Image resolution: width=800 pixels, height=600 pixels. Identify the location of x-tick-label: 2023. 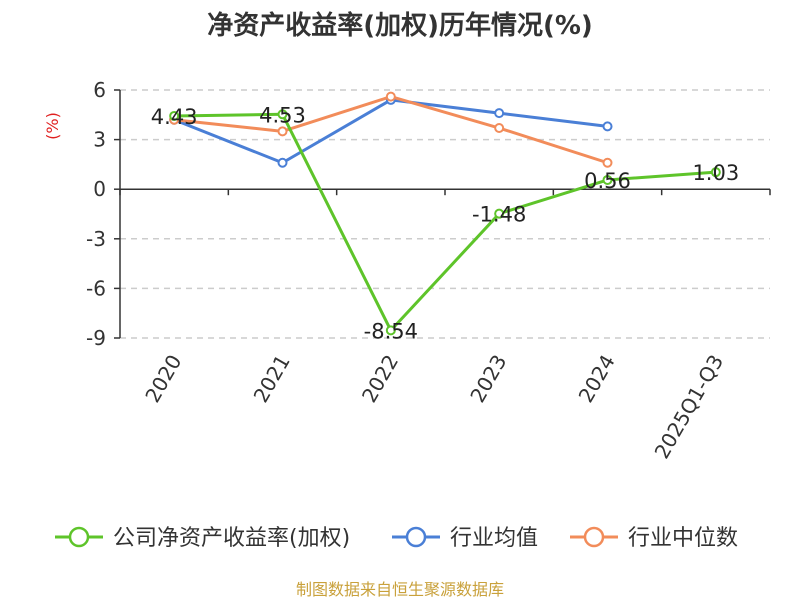
(488, 378).